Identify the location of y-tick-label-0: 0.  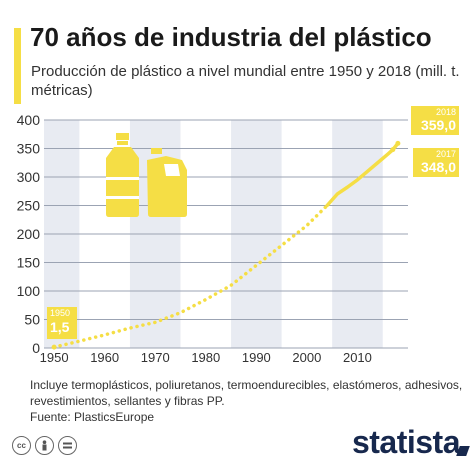
(36, 348).